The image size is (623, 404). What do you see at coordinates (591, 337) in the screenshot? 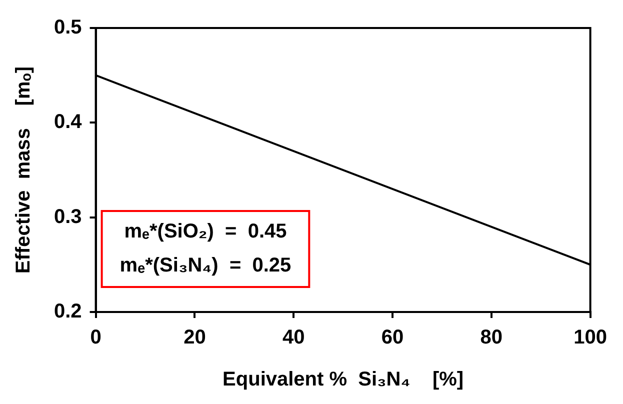
I see `x-tick-label: 100` at bounding box center [591, 337].